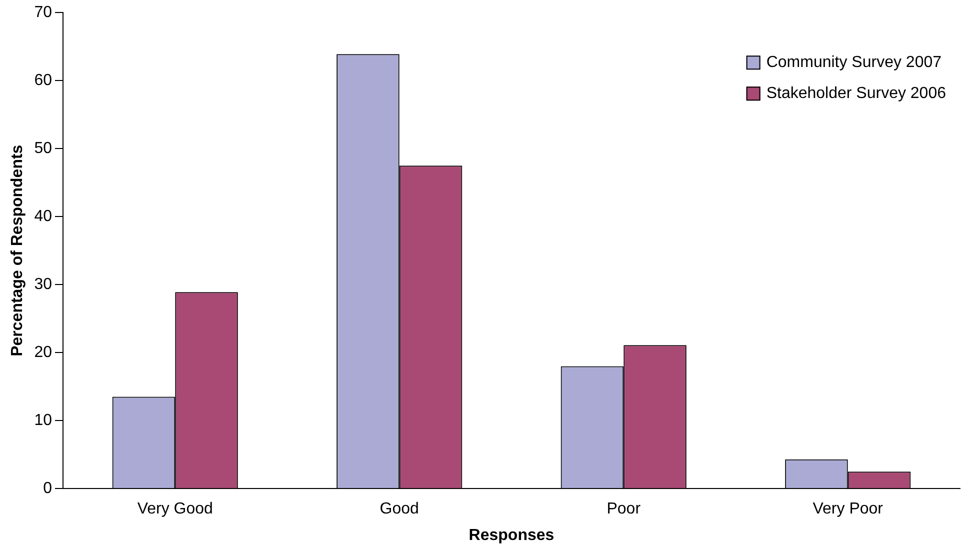  I want to click on y-tick-label: 0, so click(47, 489).